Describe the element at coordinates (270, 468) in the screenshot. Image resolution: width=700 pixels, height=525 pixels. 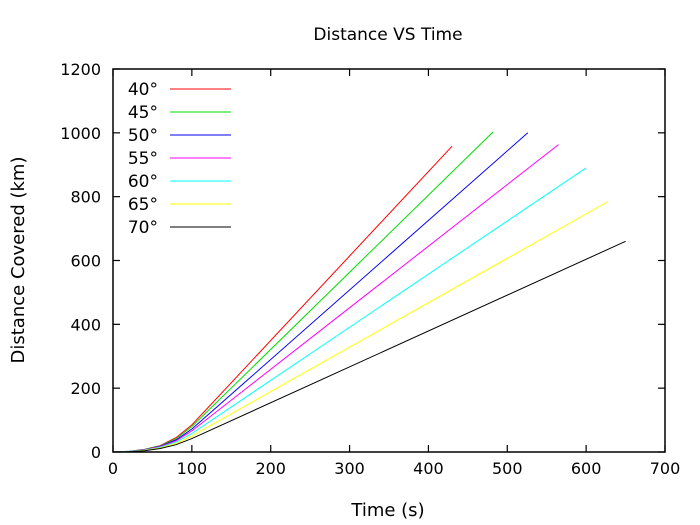
I see `x-tick-label: 200` at that location.